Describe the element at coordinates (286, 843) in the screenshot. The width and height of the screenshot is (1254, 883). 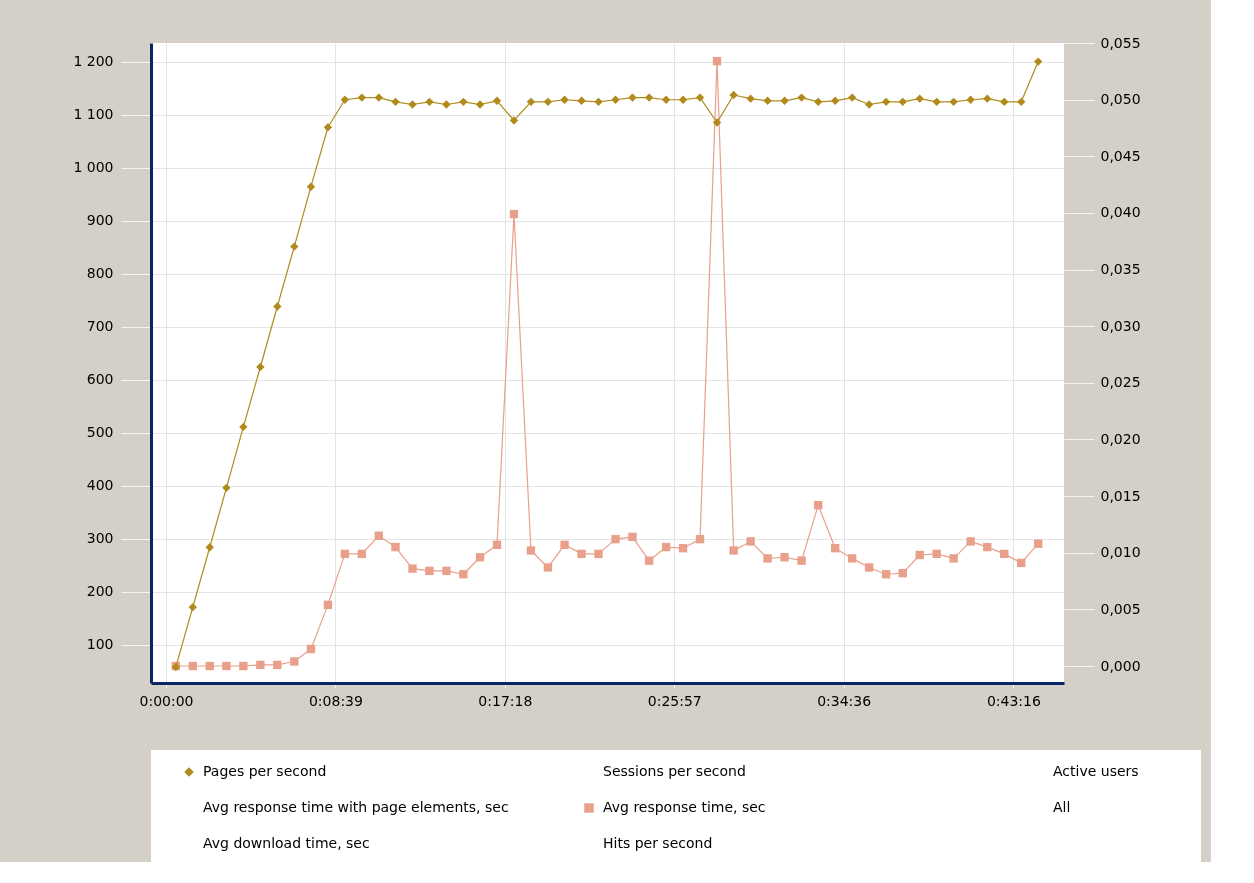
I see `text: Avg download time, sec` at that location.